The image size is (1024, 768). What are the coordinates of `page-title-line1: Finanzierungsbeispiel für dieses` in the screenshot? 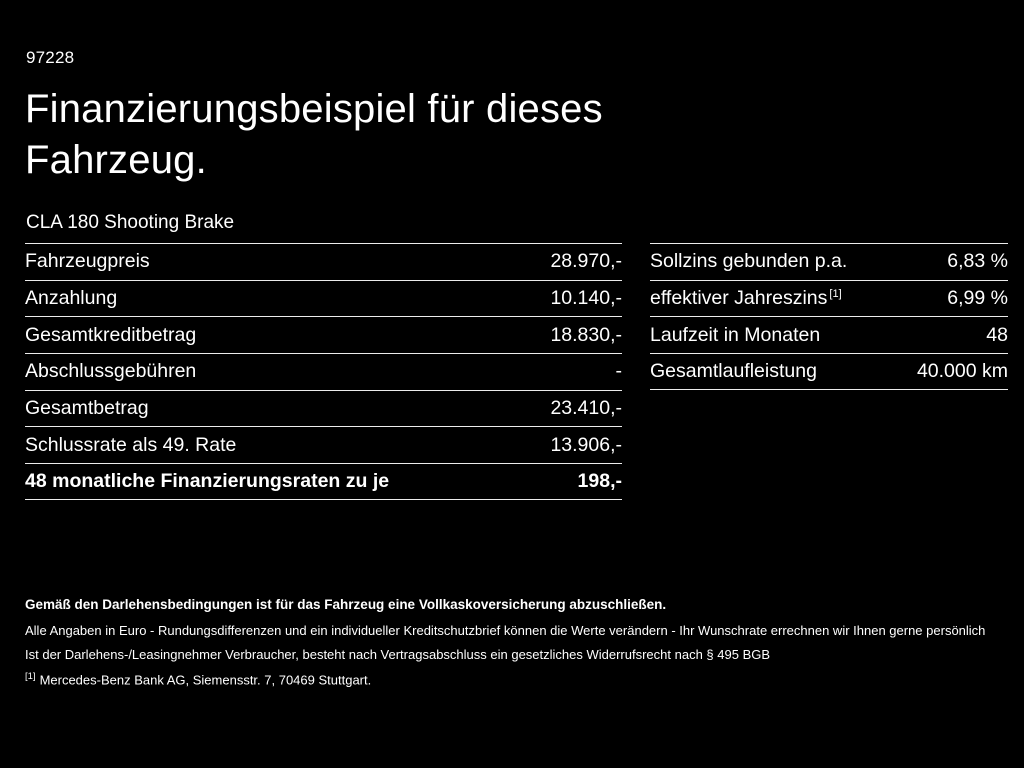 It's located at (314, 109).